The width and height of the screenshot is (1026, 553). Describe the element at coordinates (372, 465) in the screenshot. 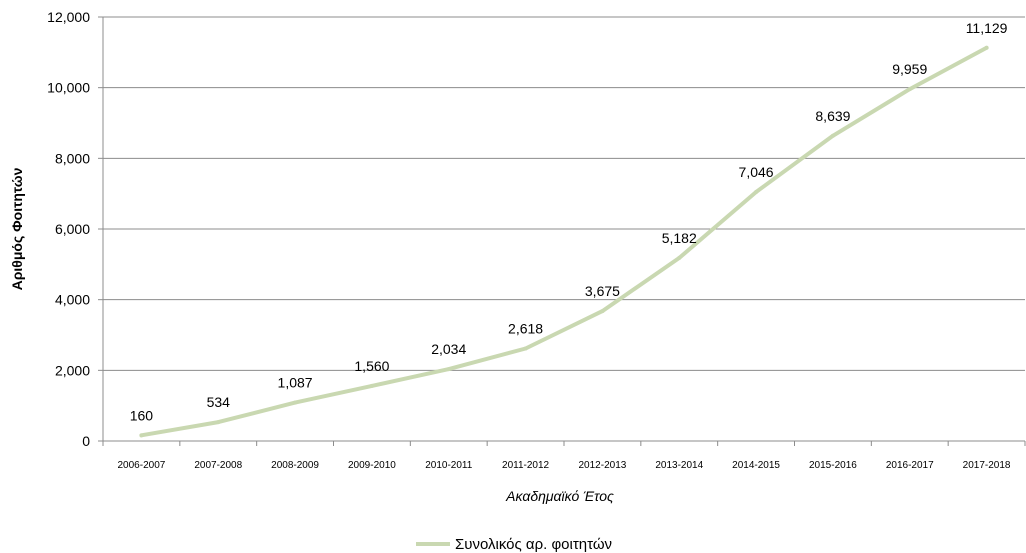

I see `x-tick-label: 2009-2010` at that location.